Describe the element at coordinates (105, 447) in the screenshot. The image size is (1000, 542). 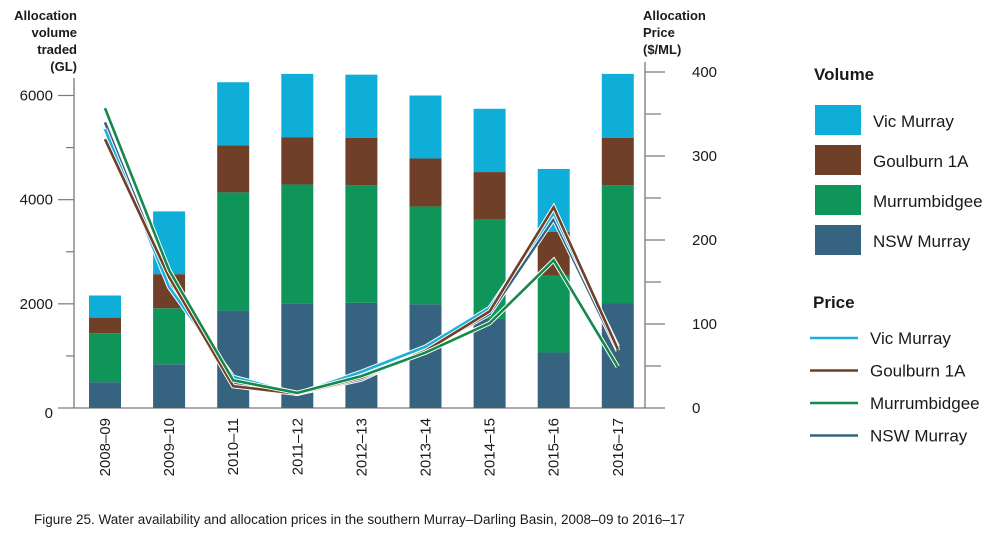
I see `x-tick-label: 2008–09` at that location.